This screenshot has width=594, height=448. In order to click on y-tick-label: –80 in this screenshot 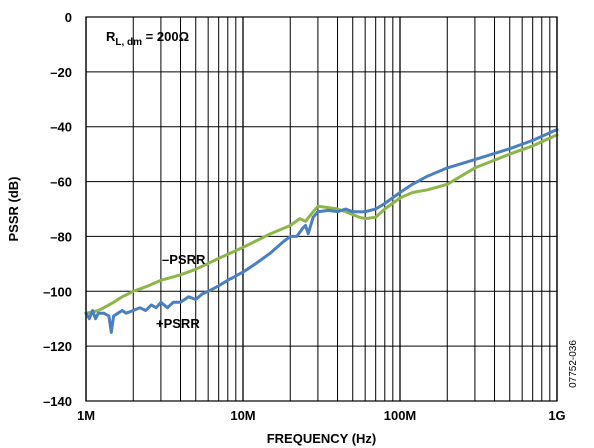, I will do `click(61, 236)`.